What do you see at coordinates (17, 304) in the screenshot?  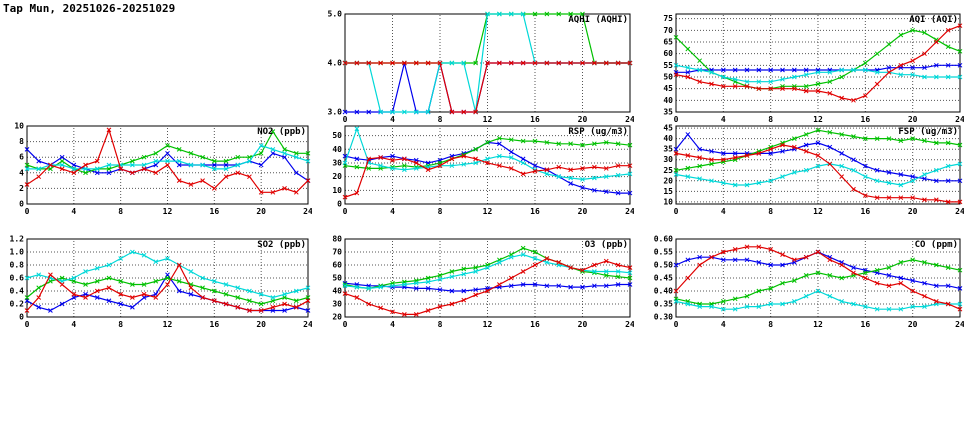 I see `svg-text: 0.2` at bounding box center [17, 304].